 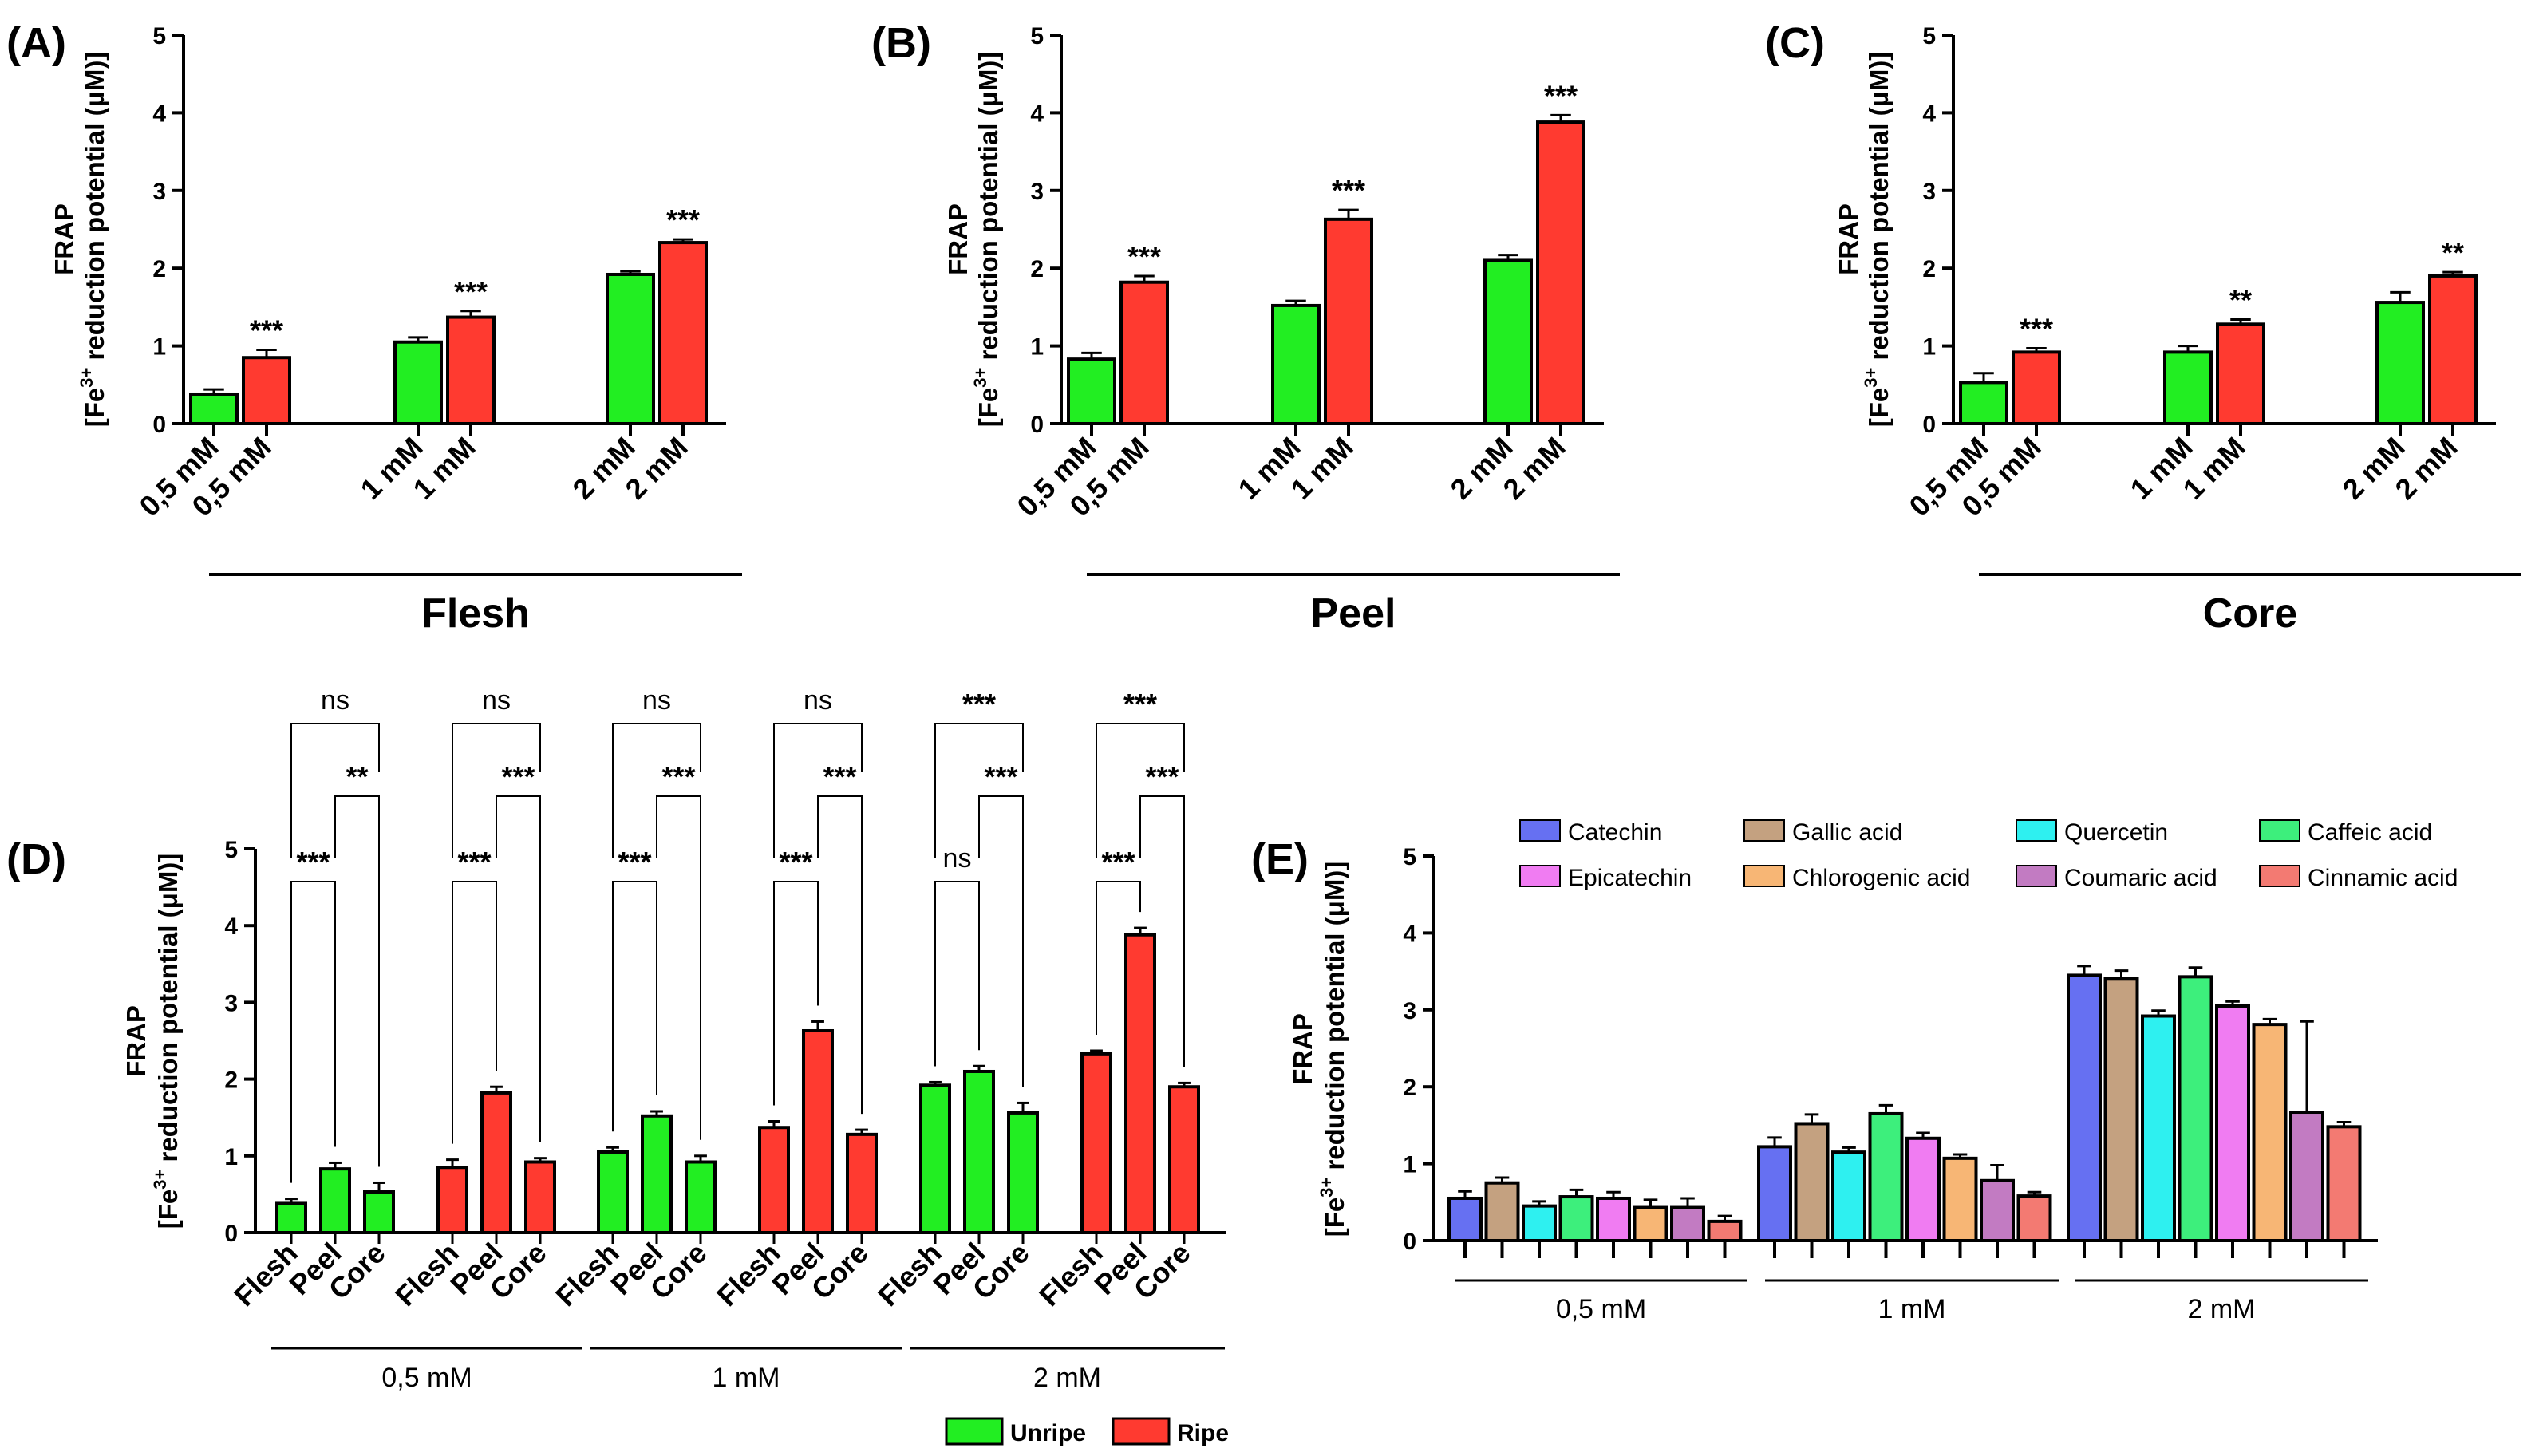 What do you see at coordinates (1037, 269) in the screenshot?
I see `panel-b-y-tick-label: 2` at bounding box center [1037, 269].